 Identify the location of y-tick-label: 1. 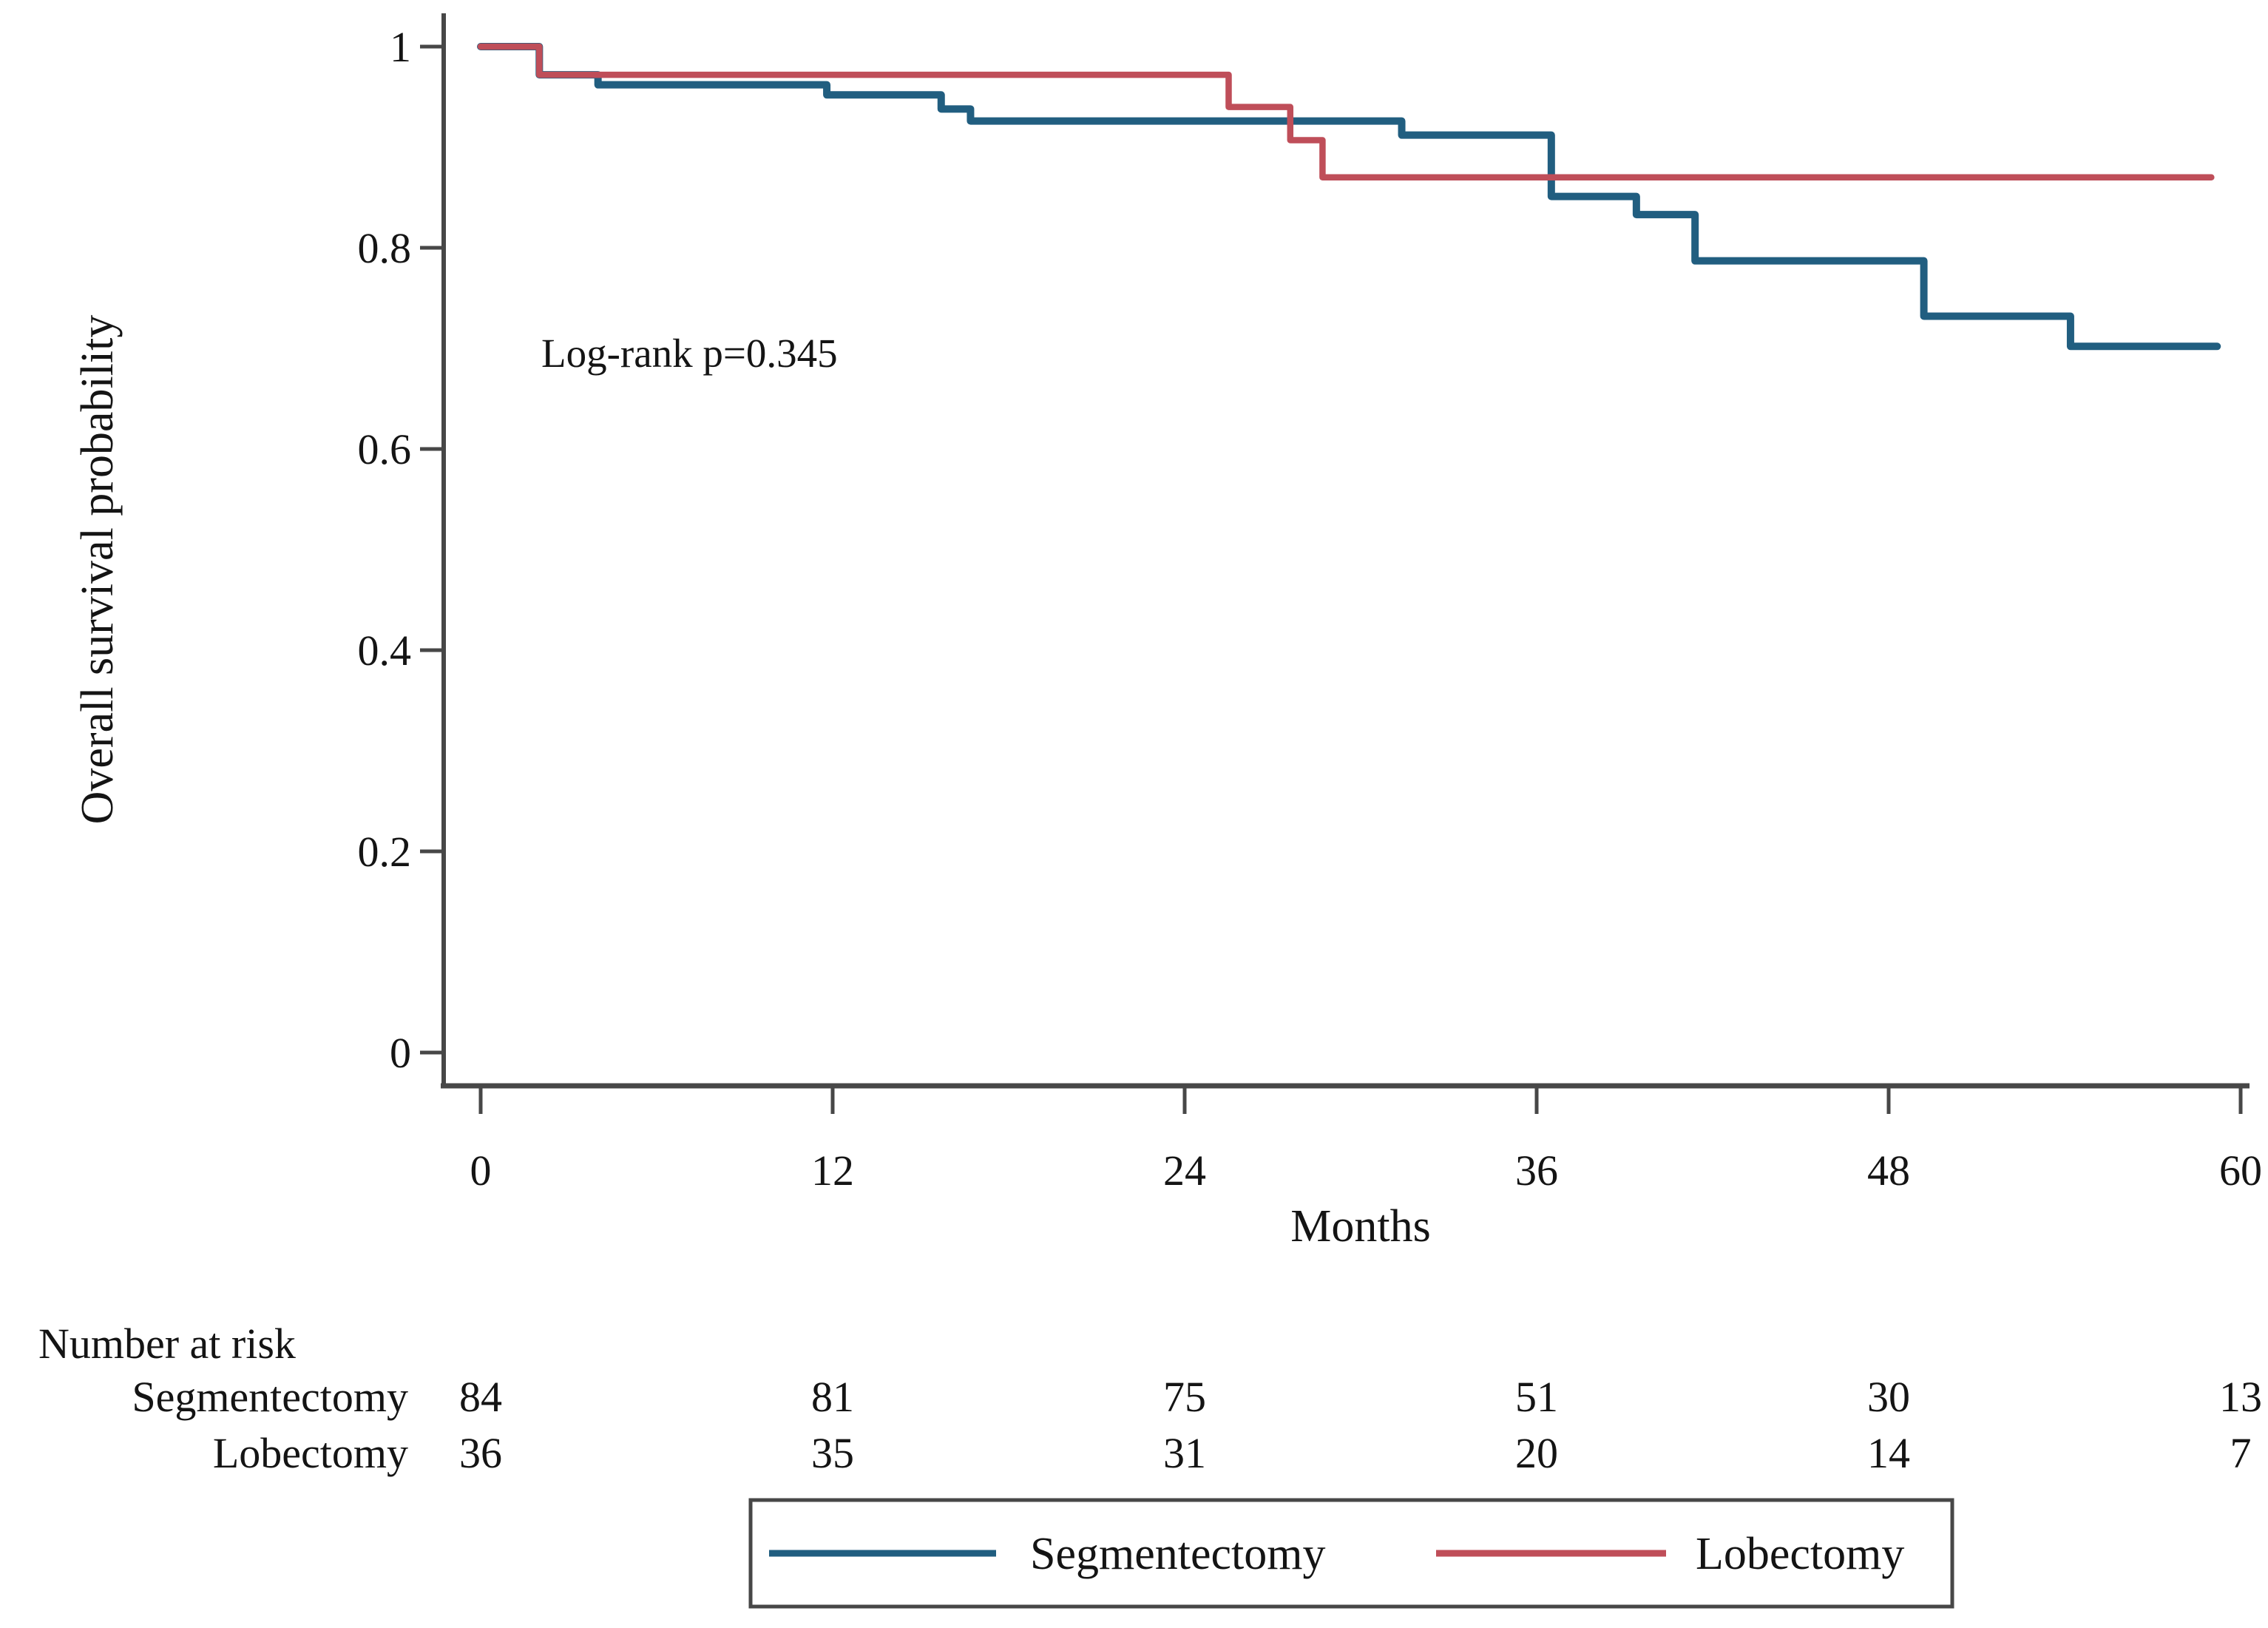
(400, 47).